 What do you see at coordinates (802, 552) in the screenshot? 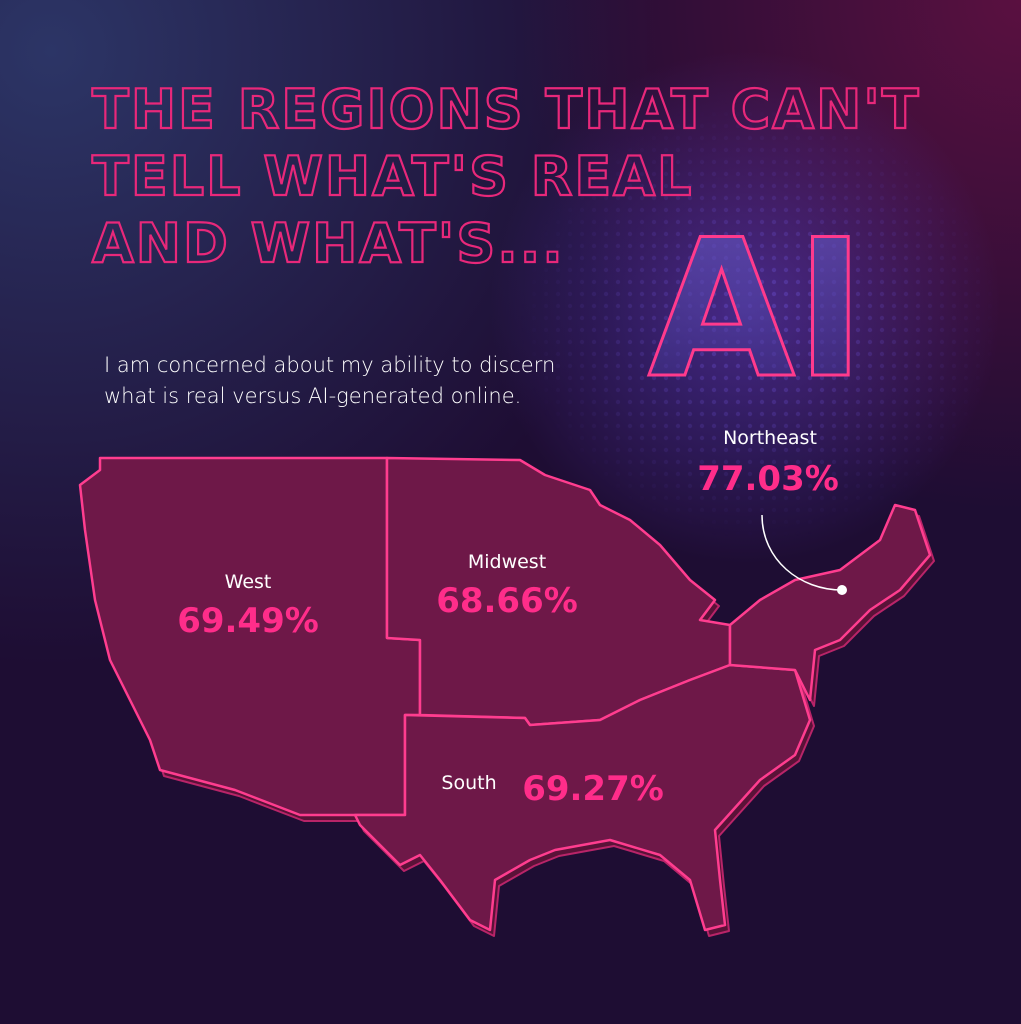
I see `callout-line` at bounding box center [802, 552].